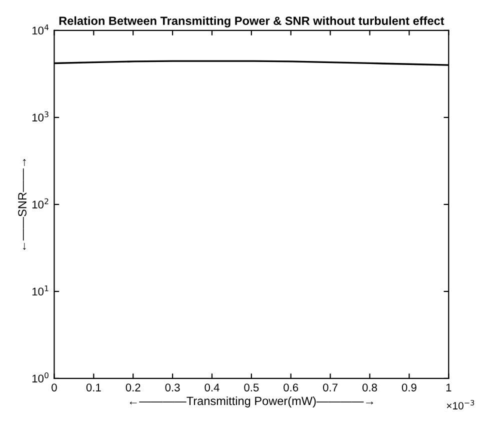 This screenshot has height=435, width=493. Describe the element at coordinates (133, 388) in the screenshot. I see `x-tick-label: 0.2` at that location.